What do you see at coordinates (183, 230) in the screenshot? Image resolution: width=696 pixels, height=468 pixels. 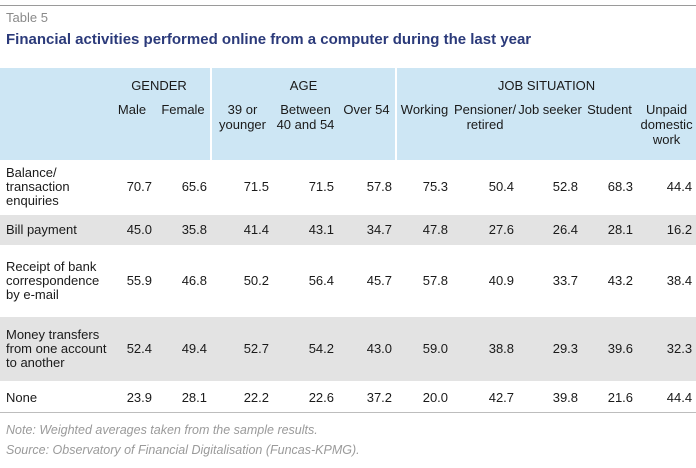 I see `table-cell: 35.8` at bounding box center [183, 230].